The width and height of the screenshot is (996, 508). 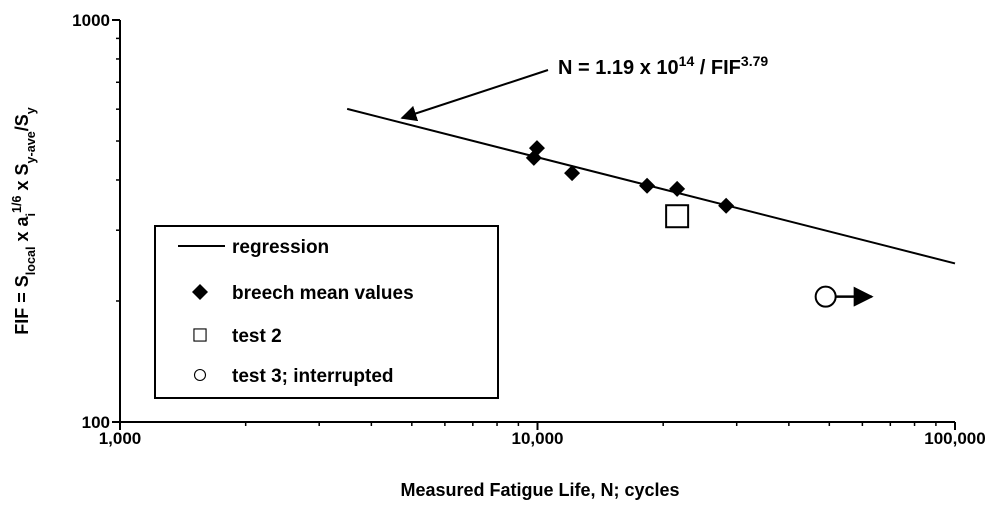 I want to click on annotation: N = 1.19 x 1014 / FIF3.79, so click(x=663, y=66).